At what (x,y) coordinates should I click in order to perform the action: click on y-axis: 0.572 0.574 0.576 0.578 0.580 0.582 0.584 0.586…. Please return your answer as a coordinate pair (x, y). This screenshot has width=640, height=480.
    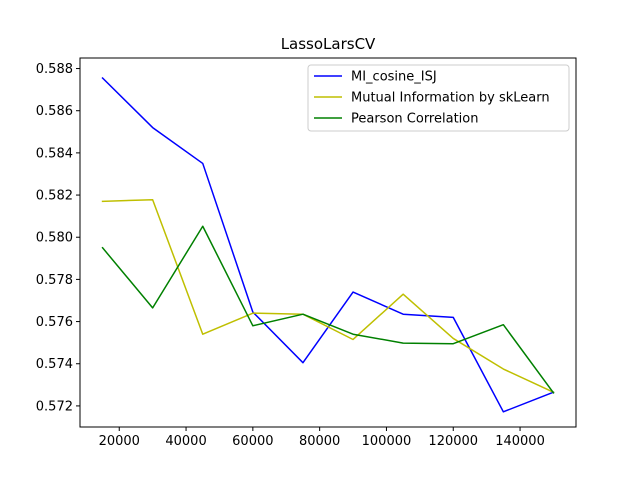
    Looking at the image, I should click on (58, 238).